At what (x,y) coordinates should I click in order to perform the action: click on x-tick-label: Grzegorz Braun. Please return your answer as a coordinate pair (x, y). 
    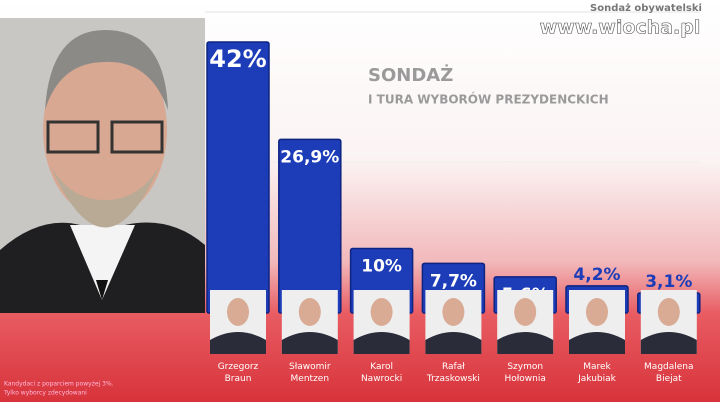
    Looking at the image, I should click on (238, 373).